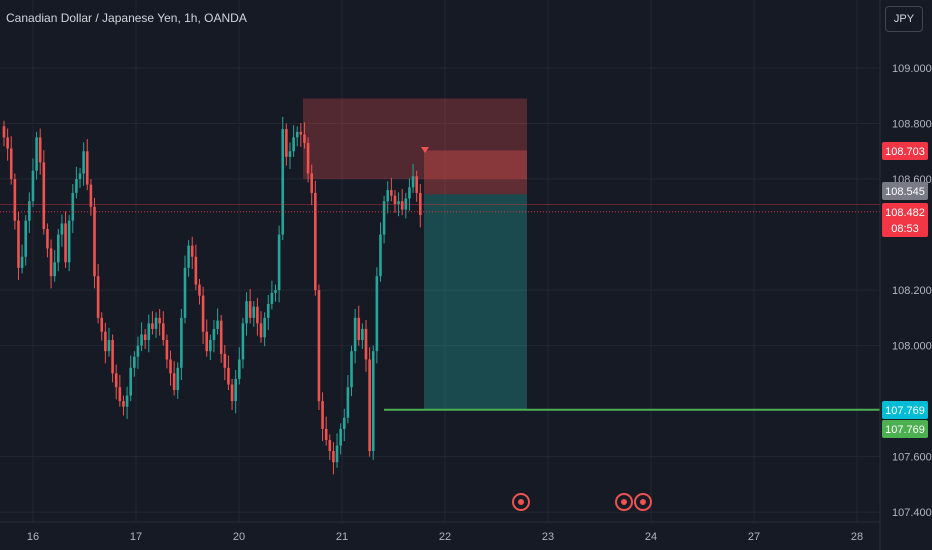 The height and width of the screenshot is (550, 932). I want to click on x-tick-label: 24, so click(651, 537).